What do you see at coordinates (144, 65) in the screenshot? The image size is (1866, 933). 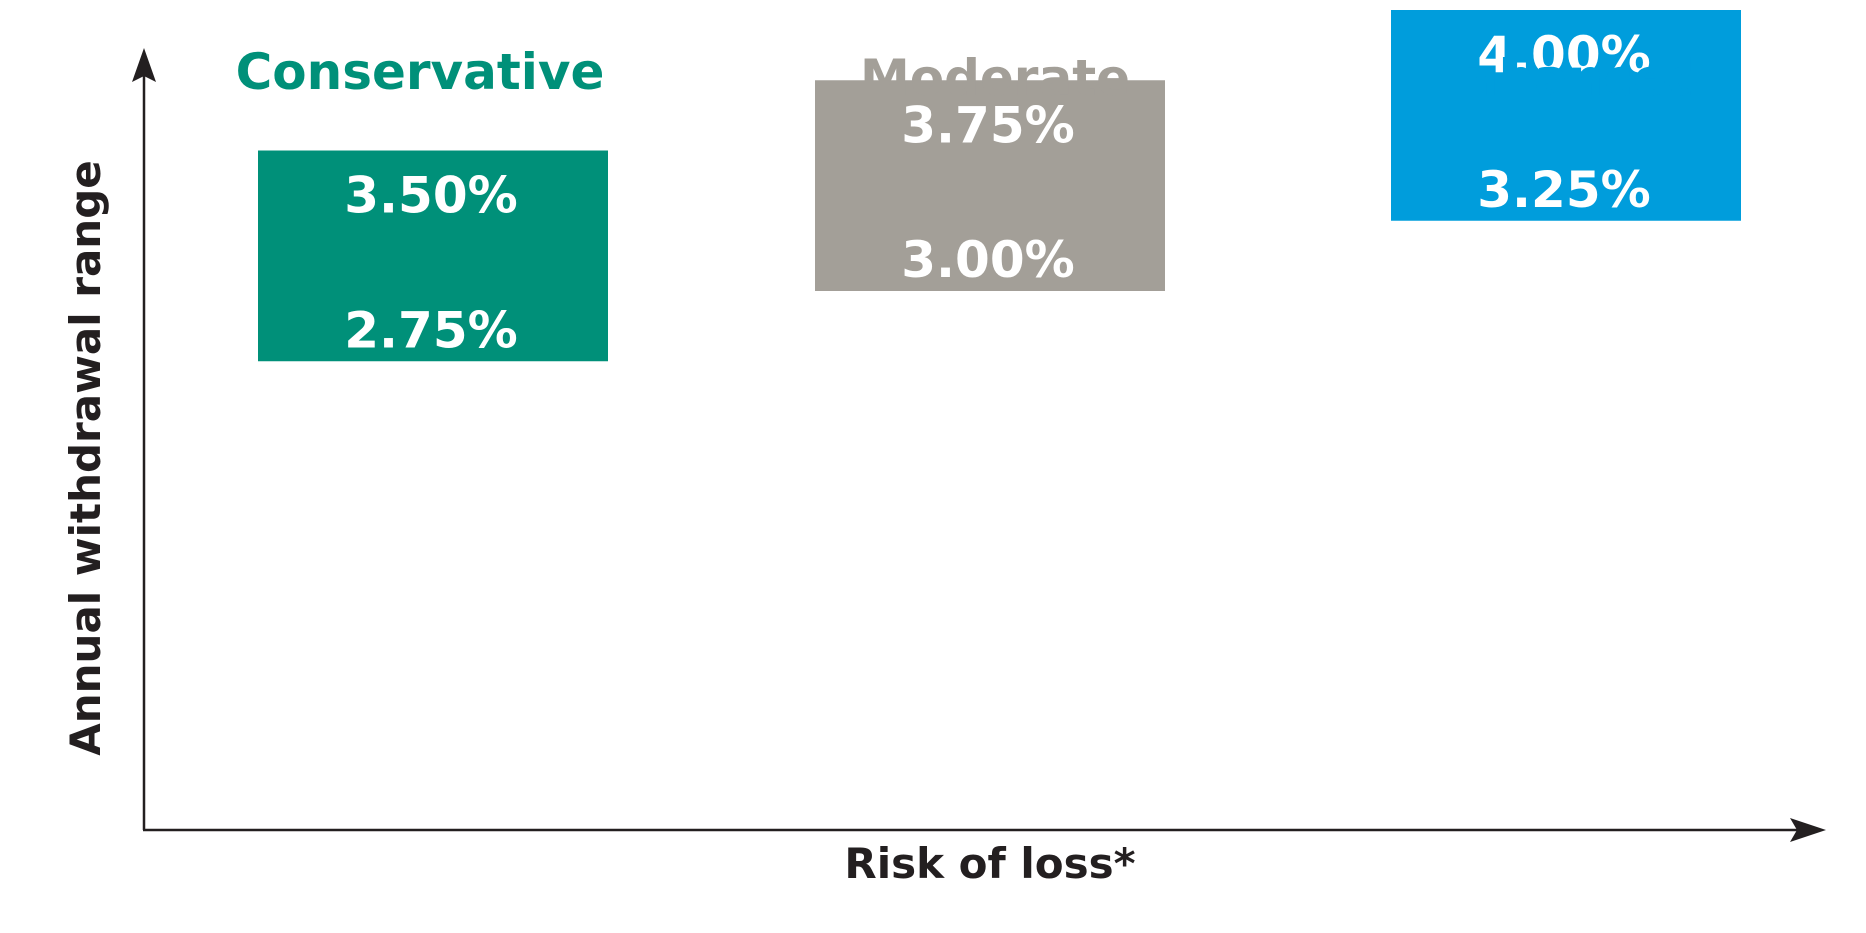 I see `y-axis-arrow` at bounding box center [144, 65].